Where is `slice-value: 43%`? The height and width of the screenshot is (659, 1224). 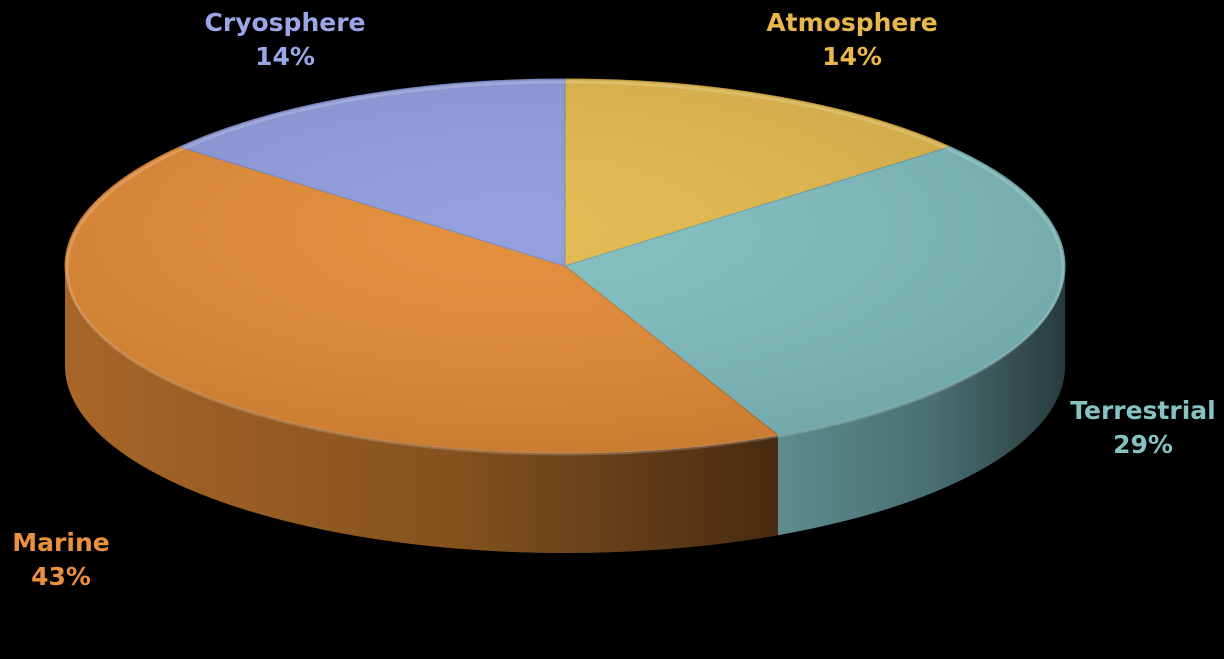
slice-value: 43% is located at coordinates (61, 576).